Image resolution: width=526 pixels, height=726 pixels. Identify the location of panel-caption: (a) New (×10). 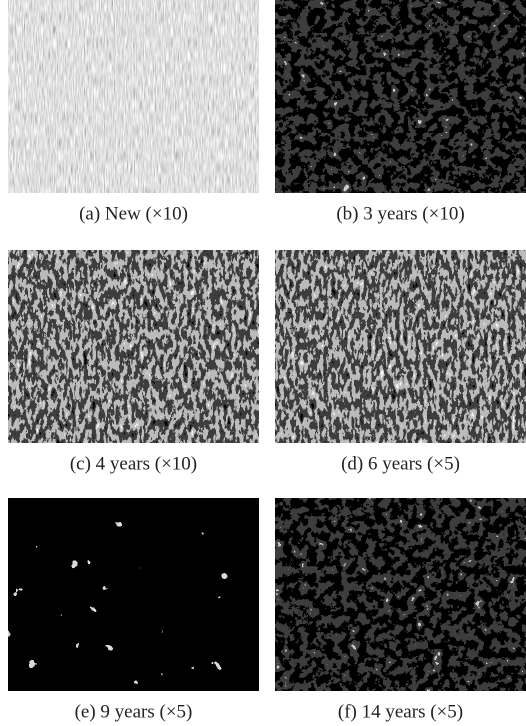
(133, 213).